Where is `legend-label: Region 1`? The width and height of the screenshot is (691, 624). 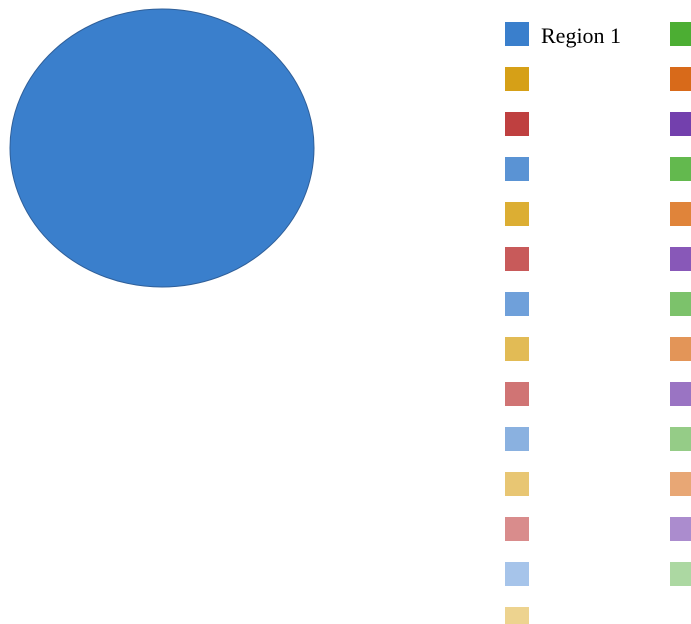 legend-label: Region 1 is located at coordinates (581, 35).